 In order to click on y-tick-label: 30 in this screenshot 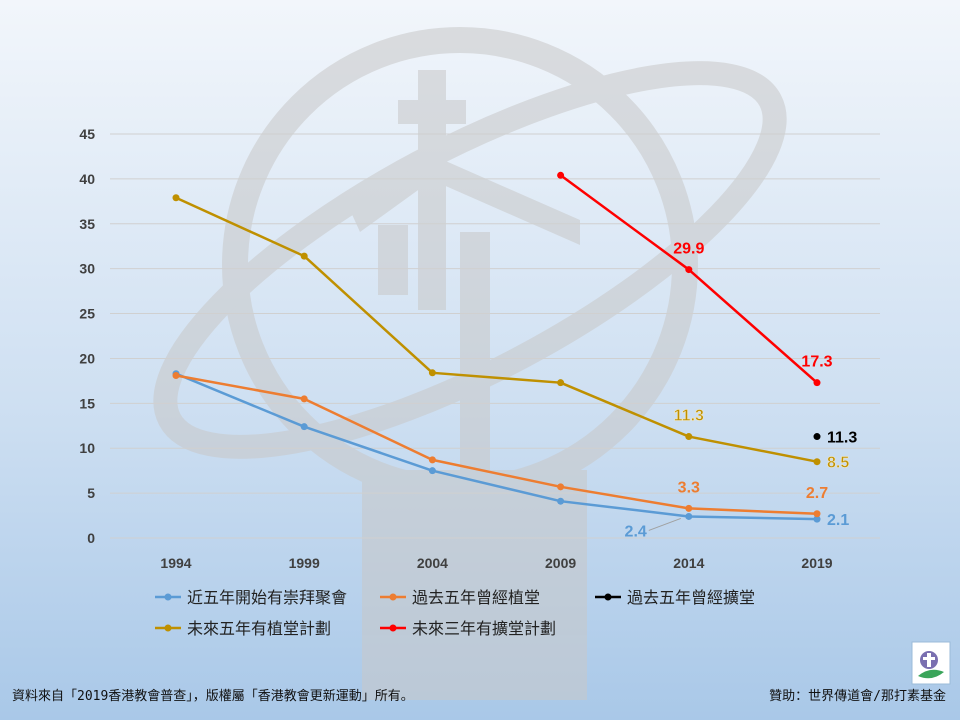, I will do `click(87, 269)`.